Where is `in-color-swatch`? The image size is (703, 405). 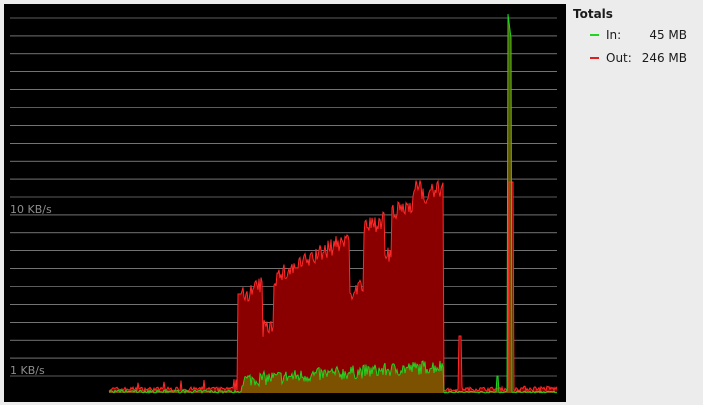
in-color-swatch is located at coordinates (594, 35).